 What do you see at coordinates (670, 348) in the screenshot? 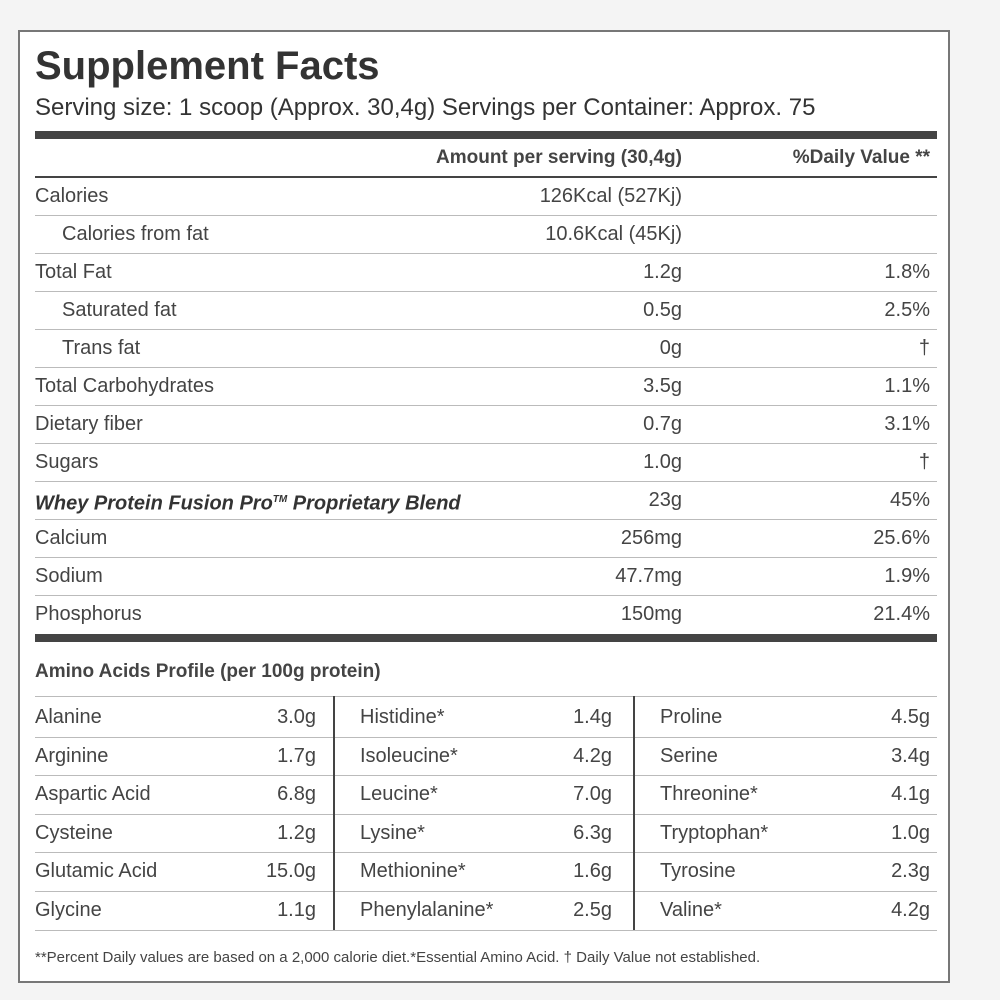
I see `amount: 0g` at bounding box center [670, 348].